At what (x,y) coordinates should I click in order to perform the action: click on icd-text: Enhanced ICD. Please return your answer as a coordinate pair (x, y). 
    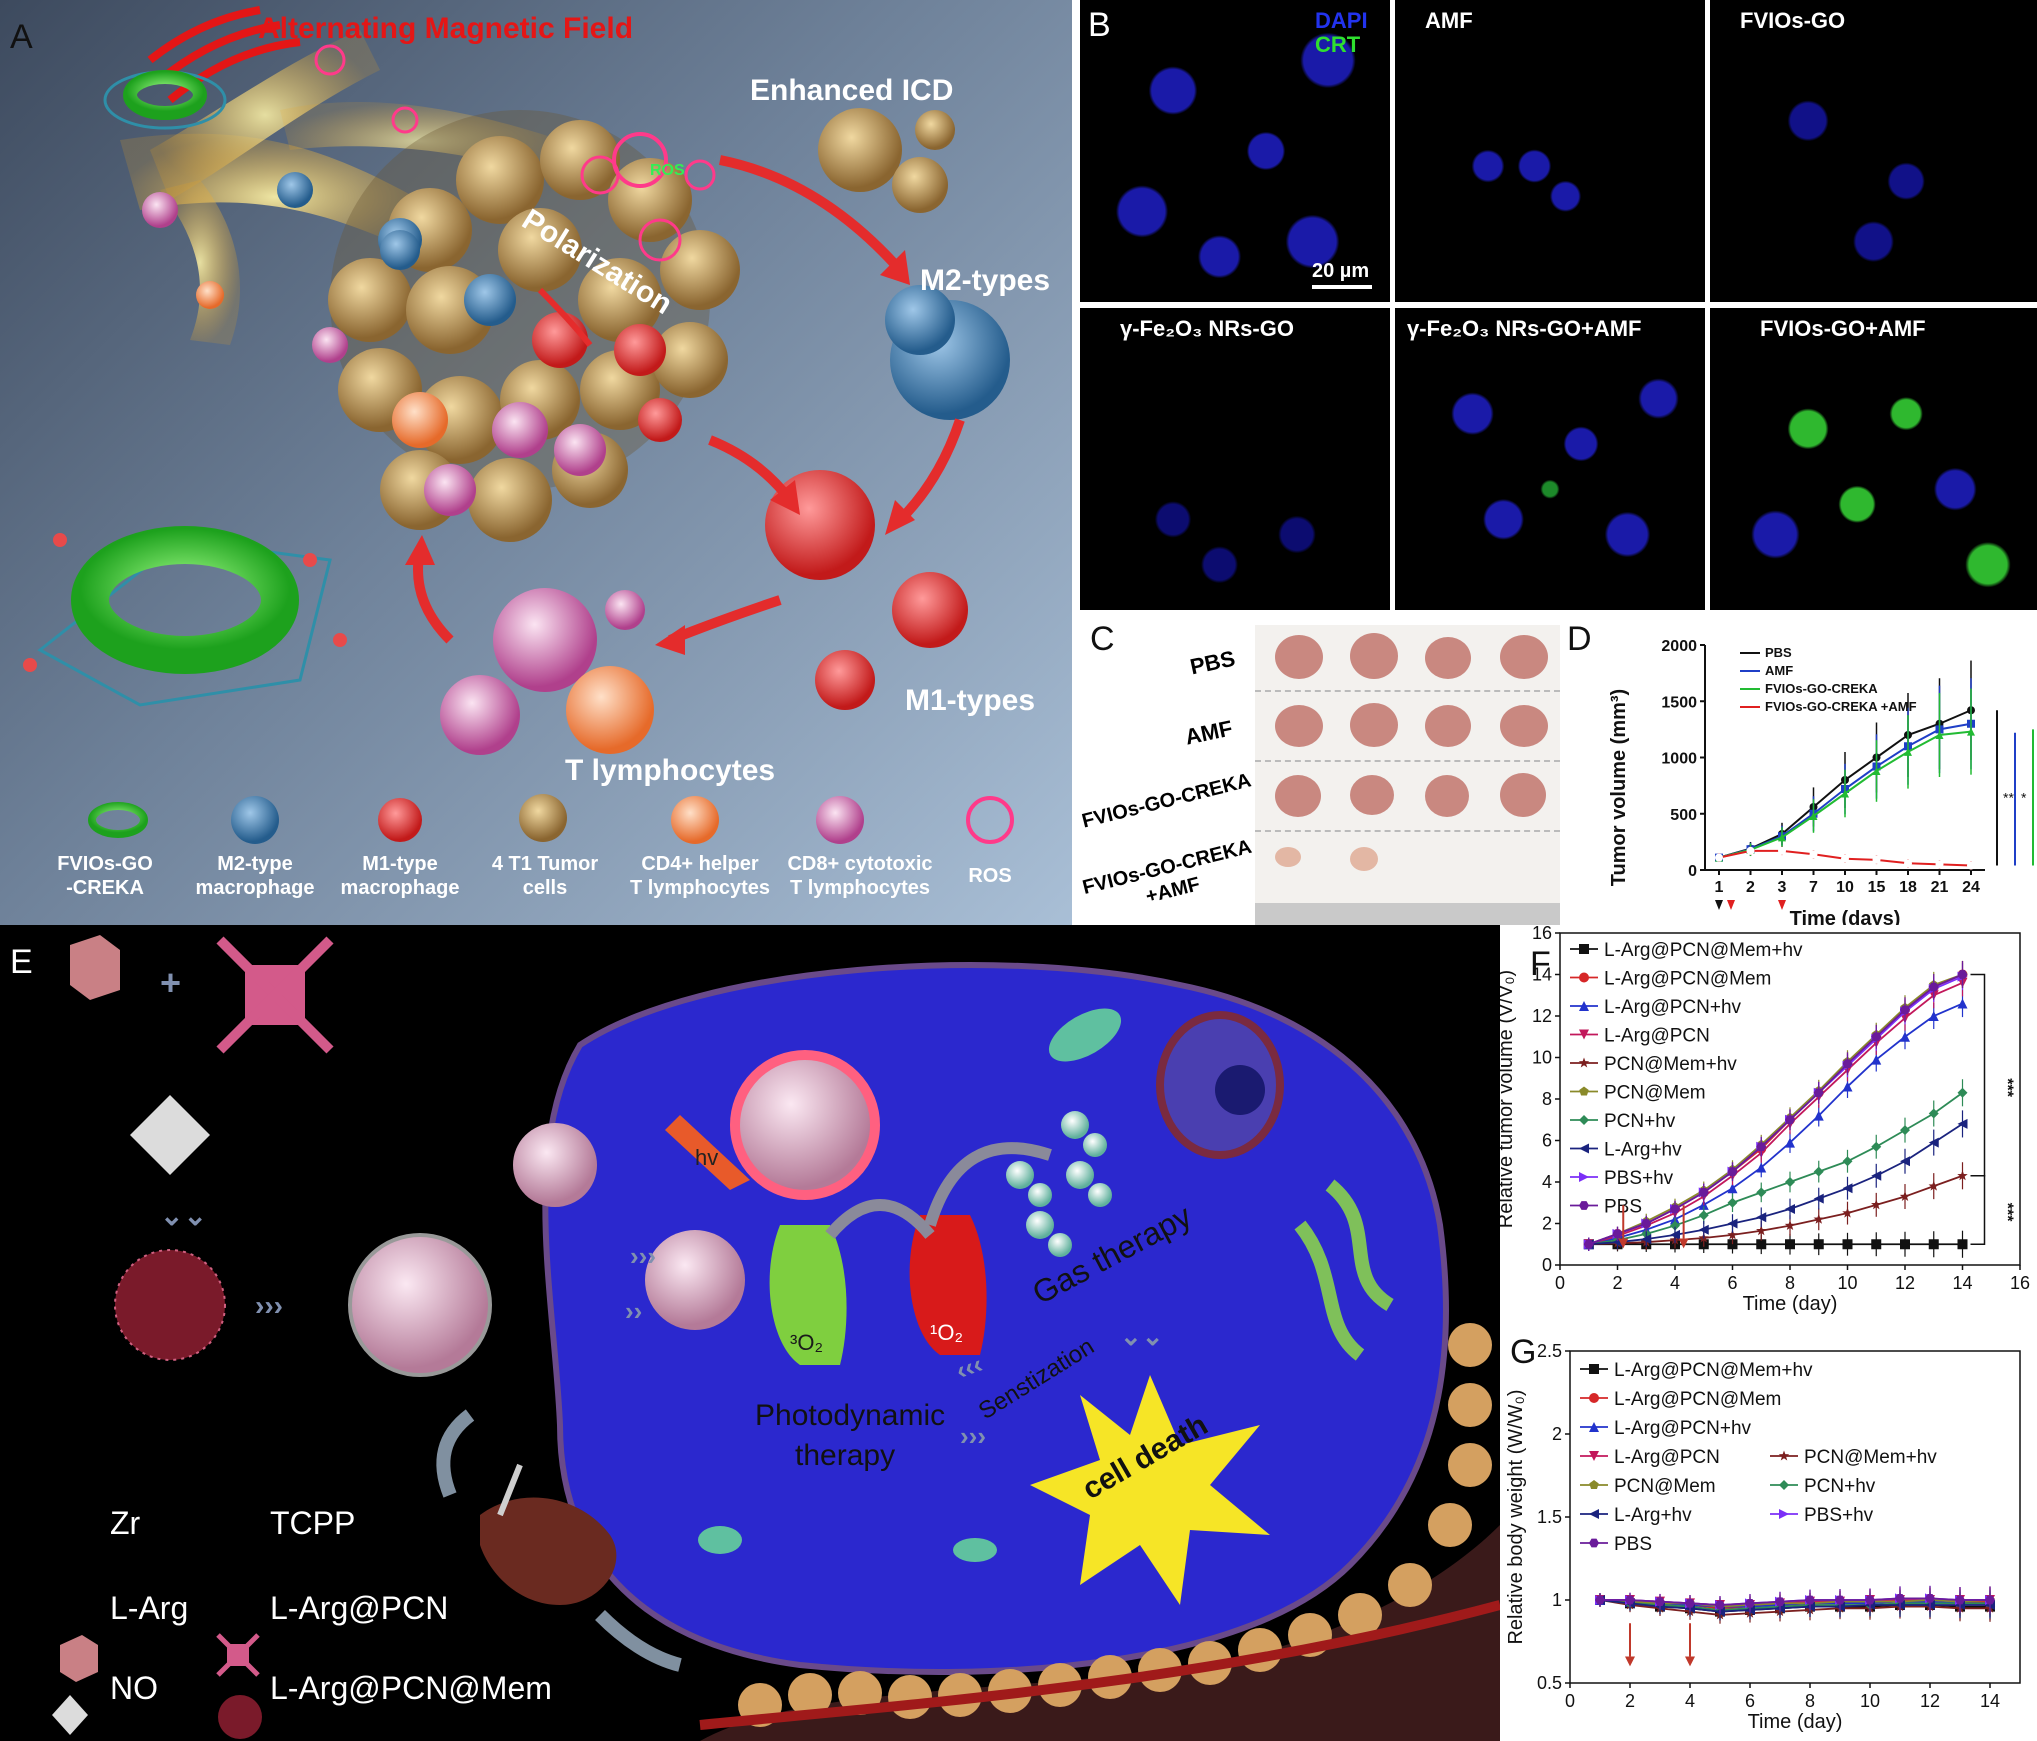
    Looking at the image, I should click on (851, 90).